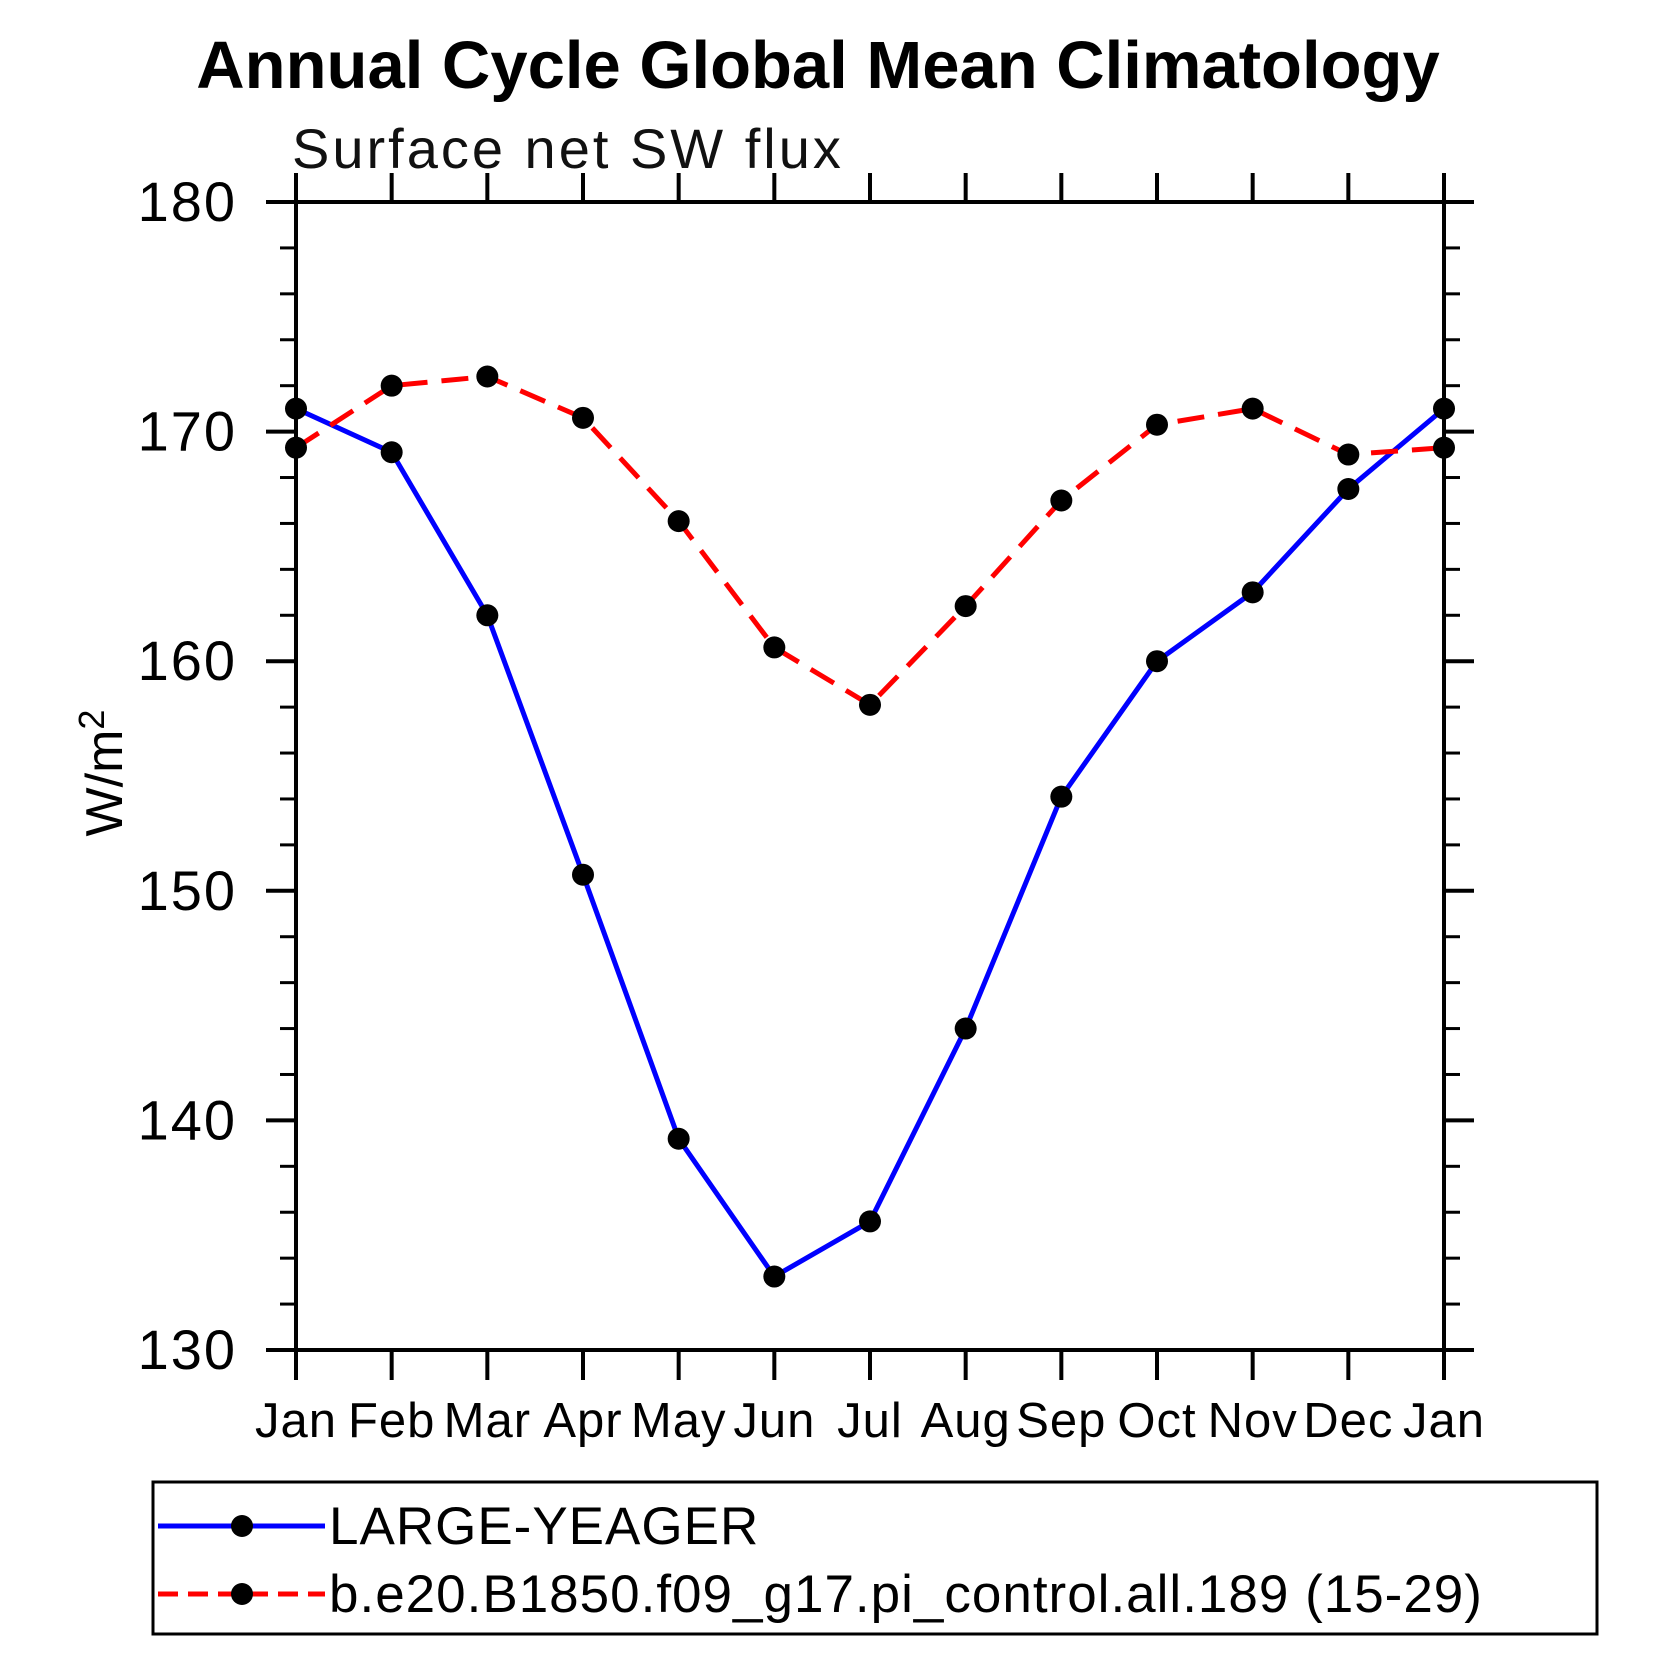 This screenshot has height=1679, width=1674. Describe the element at coordinates (869, 540) in the screenshot. I see `series-line` at that location.